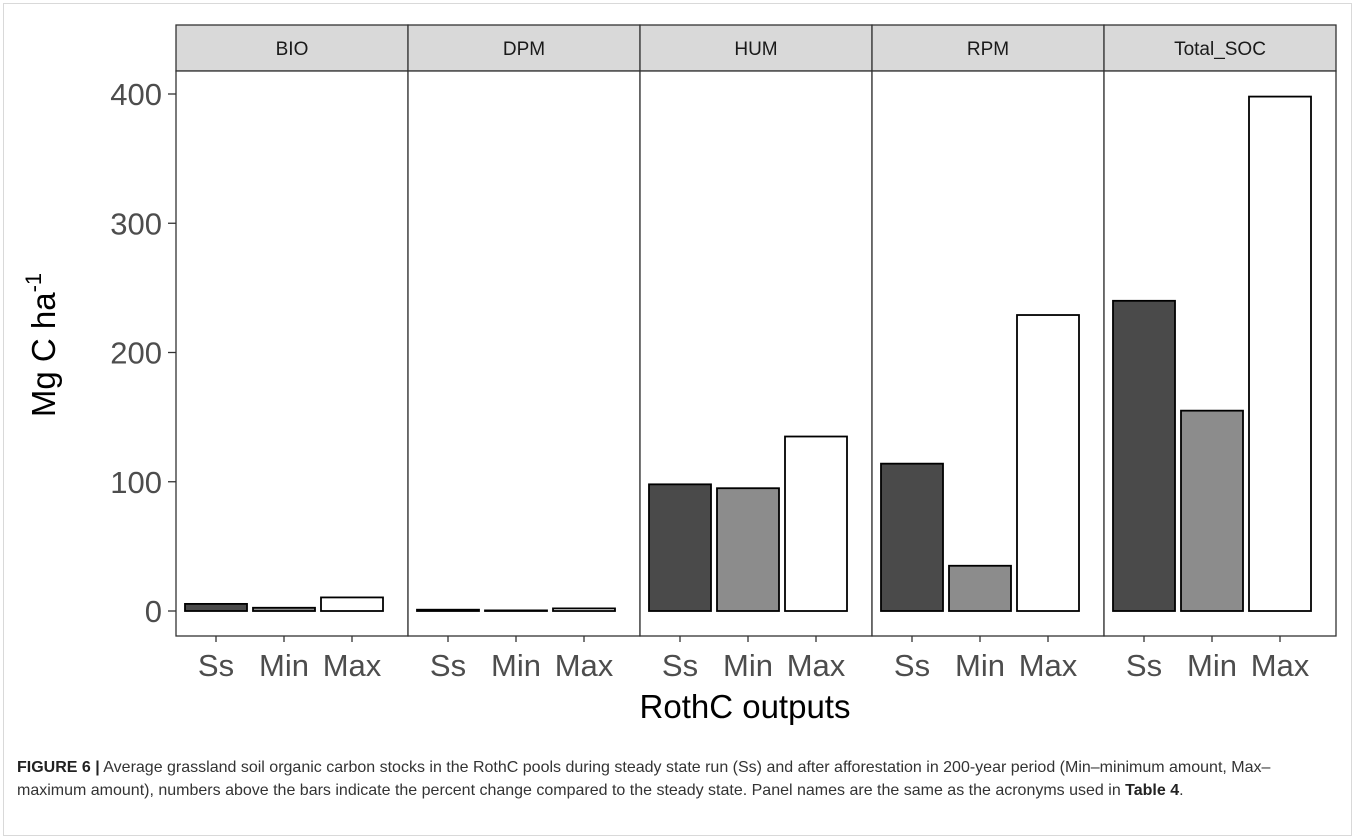 The height and width of the screenshot is (839, 1355). I want to click on y-axis-title: Mg C ha-1, so click(41, 345).